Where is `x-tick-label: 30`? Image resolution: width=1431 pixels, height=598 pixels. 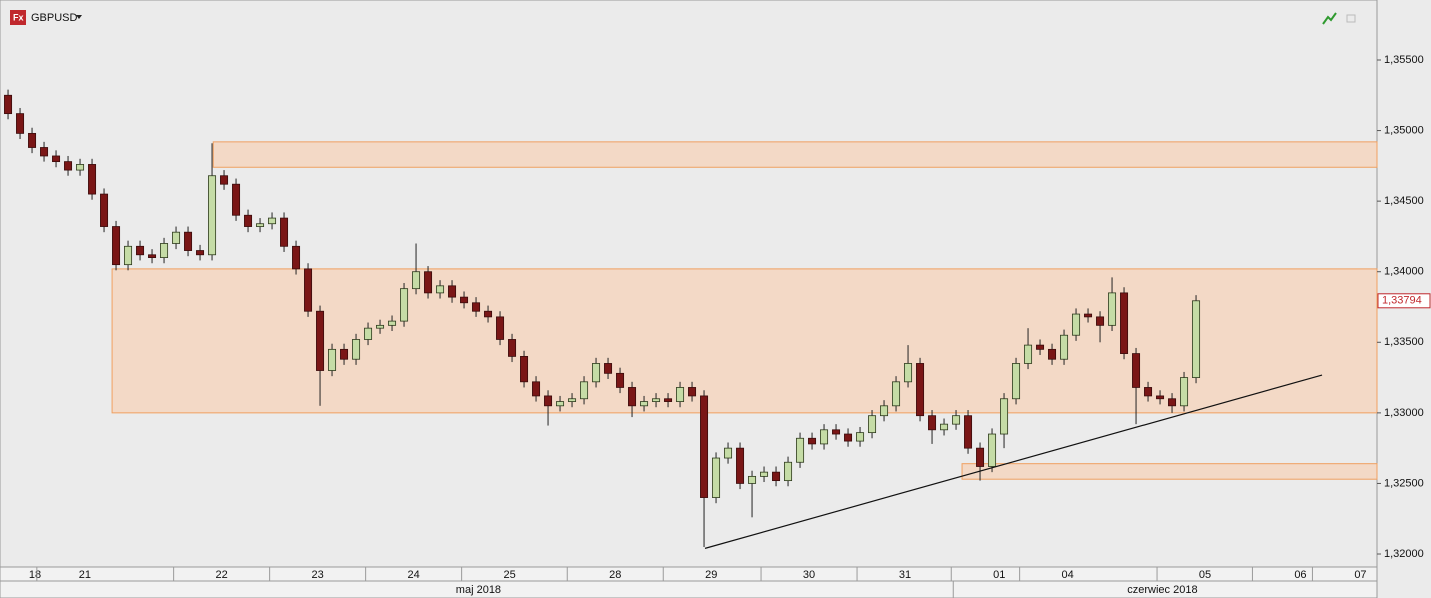
x-tick-label: 30 is located at coordinates (809, 575).